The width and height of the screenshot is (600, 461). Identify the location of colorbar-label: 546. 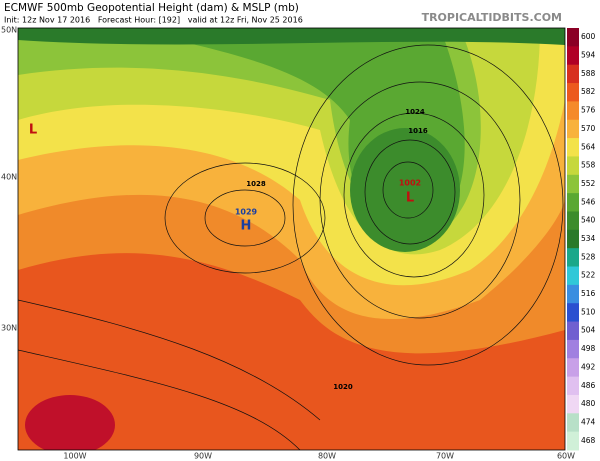
(588, 201).